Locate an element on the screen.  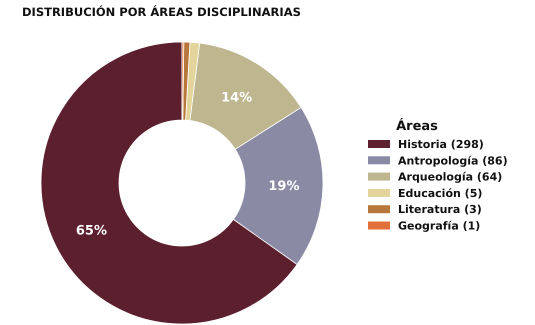
legend-label: Arqueología (64) is located at coordinates (450, 177).